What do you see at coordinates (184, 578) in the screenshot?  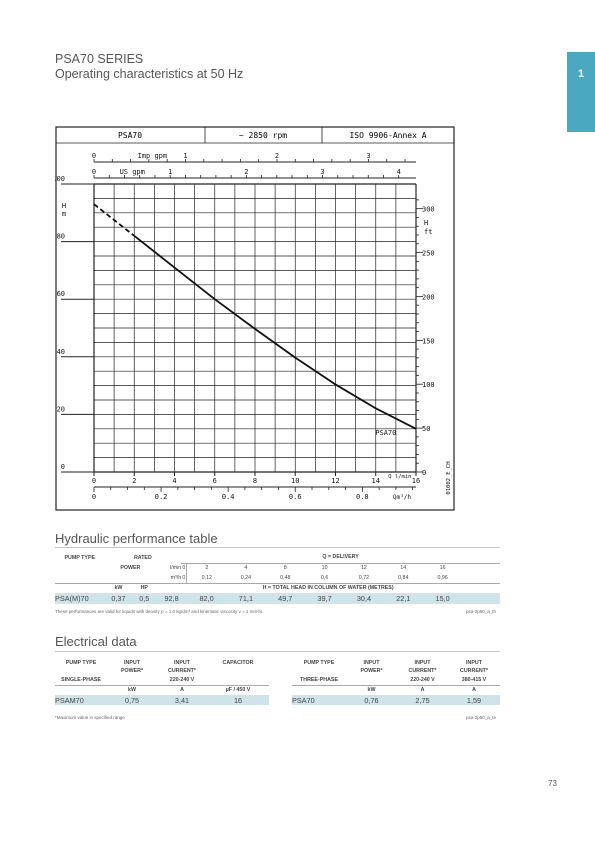 I see `m3h-0: 0` at bounding box center [184, 578].